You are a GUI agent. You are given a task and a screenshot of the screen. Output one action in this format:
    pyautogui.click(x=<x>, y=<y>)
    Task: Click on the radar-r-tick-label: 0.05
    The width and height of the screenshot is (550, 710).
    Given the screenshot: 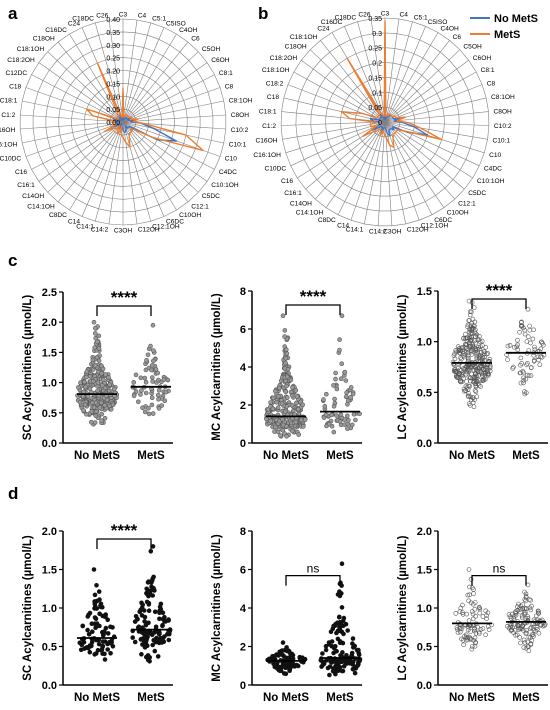 What is the action you would take?
    pyautogui.click(x=113, y=110)
    